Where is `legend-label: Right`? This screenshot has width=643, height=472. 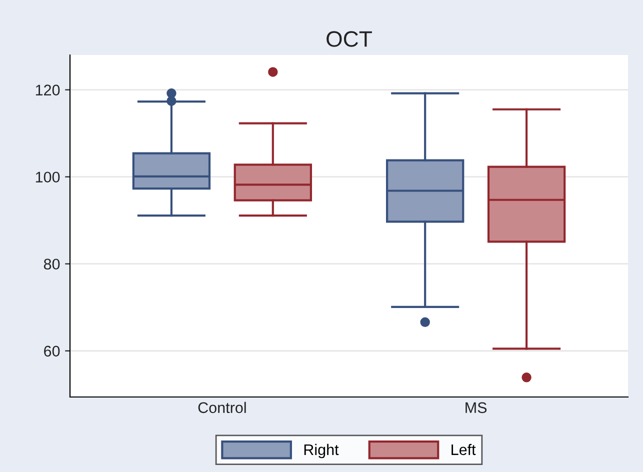 legend-label: Right is located at coordinates (321, 451).